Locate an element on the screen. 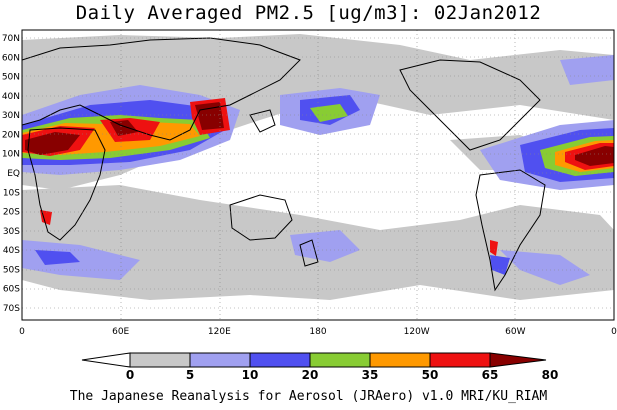 The width and height of the screenshot is (617, 410). lat-label: 40S is located at coordinates (11, 251).